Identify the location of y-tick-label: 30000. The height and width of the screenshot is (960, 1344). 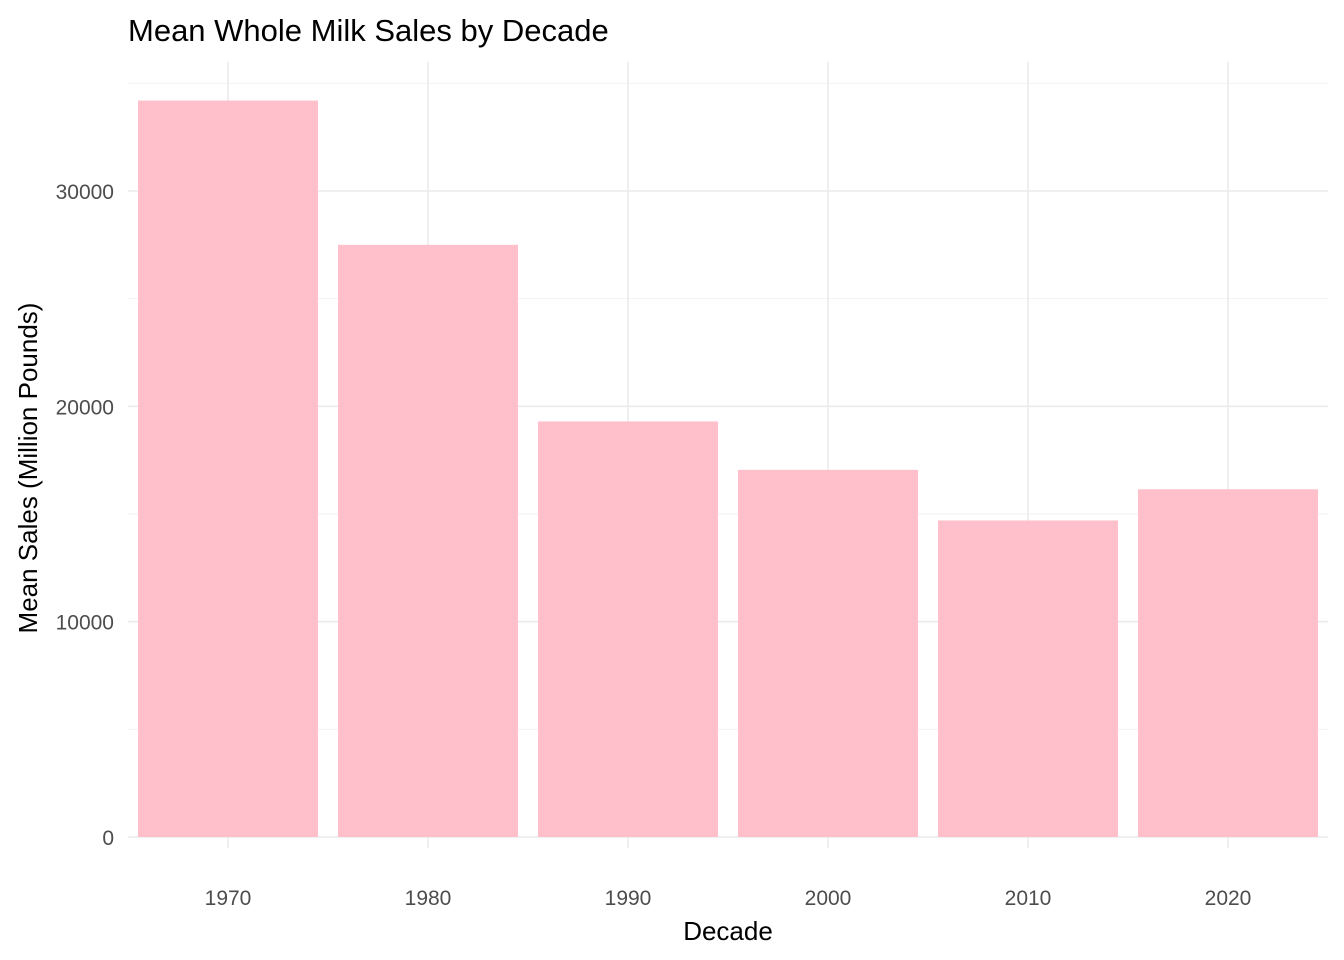
(85, 192).